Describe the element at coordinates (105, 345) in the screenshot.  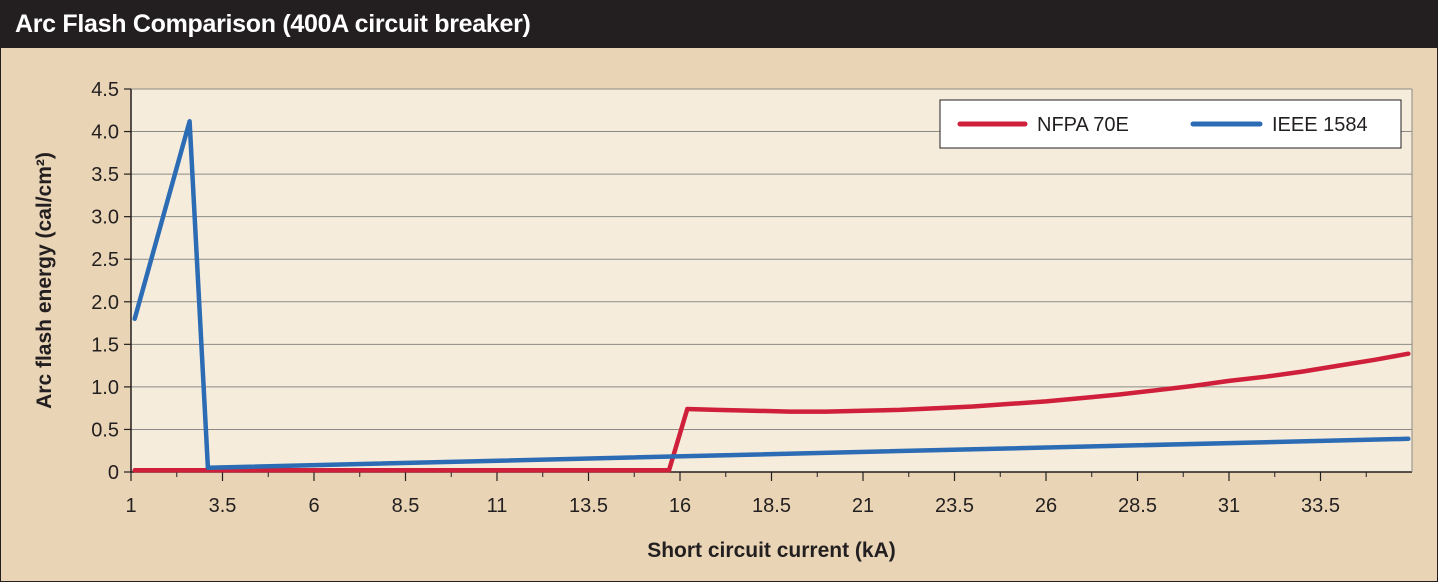
I see `y-tick-label: 1.5` at that location.